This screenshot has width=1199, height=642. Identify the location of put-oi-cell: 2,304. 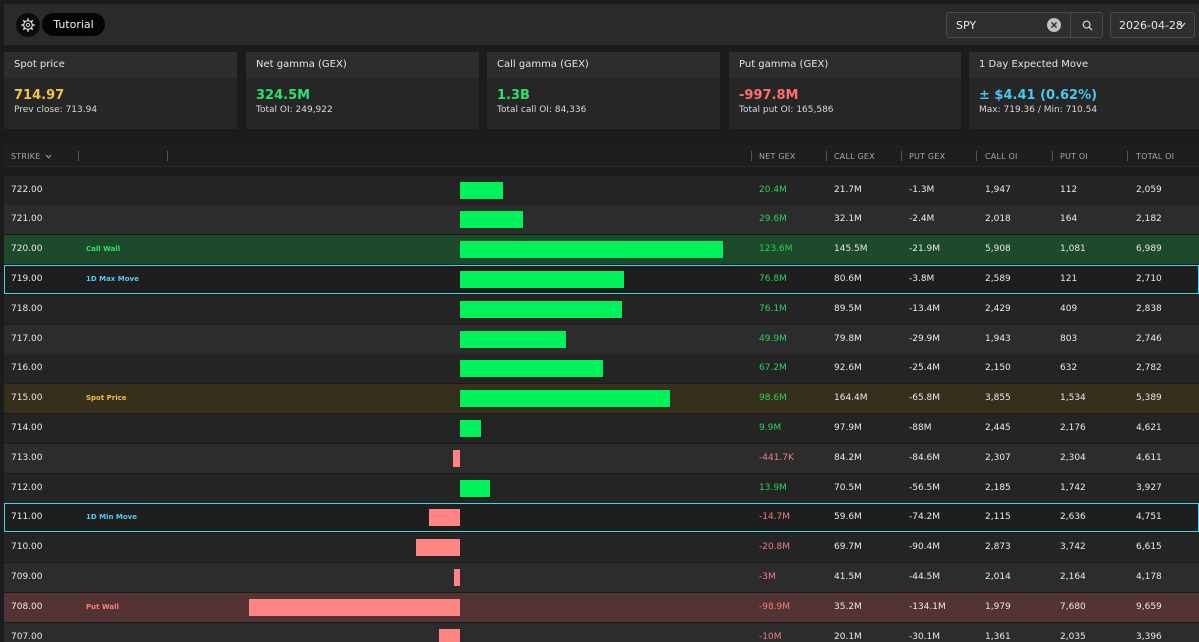
(1073, 457).